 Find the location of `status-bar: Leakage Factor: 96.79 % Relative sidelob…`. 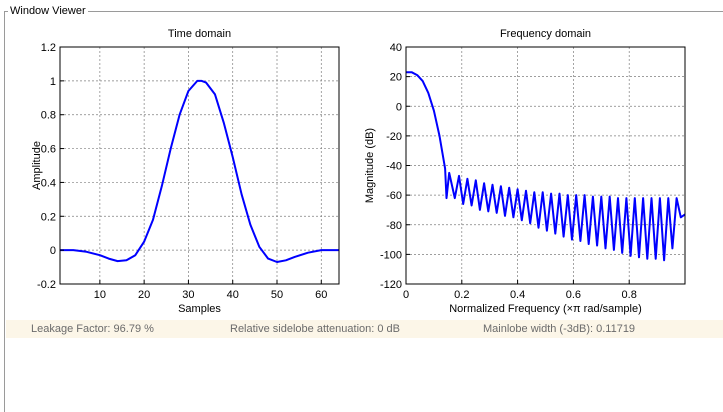

status-bar: Leakage Factor: 96.79 % Relative sidelob… is located at coordinates (364, 329).